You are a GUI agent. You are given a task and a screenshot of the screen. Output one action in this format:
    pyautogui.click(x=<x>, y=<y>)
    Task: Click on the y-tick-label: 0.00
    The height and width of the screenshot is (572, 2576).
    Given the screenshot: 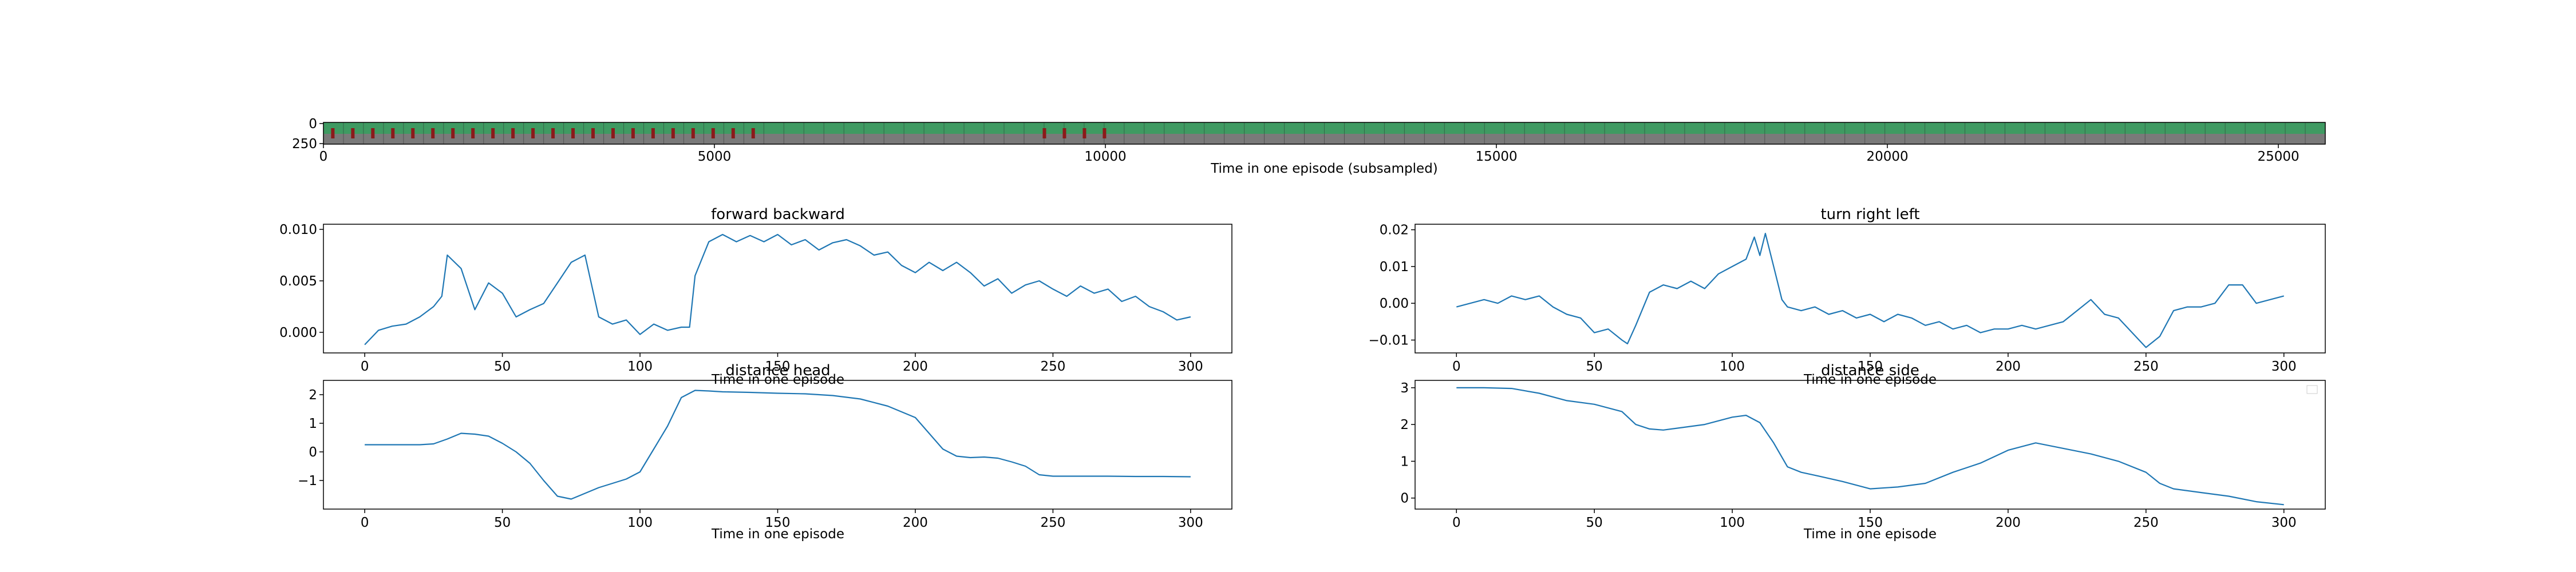 What is the action you would take?
    pyautogui.click(x=1394, y=303)
    